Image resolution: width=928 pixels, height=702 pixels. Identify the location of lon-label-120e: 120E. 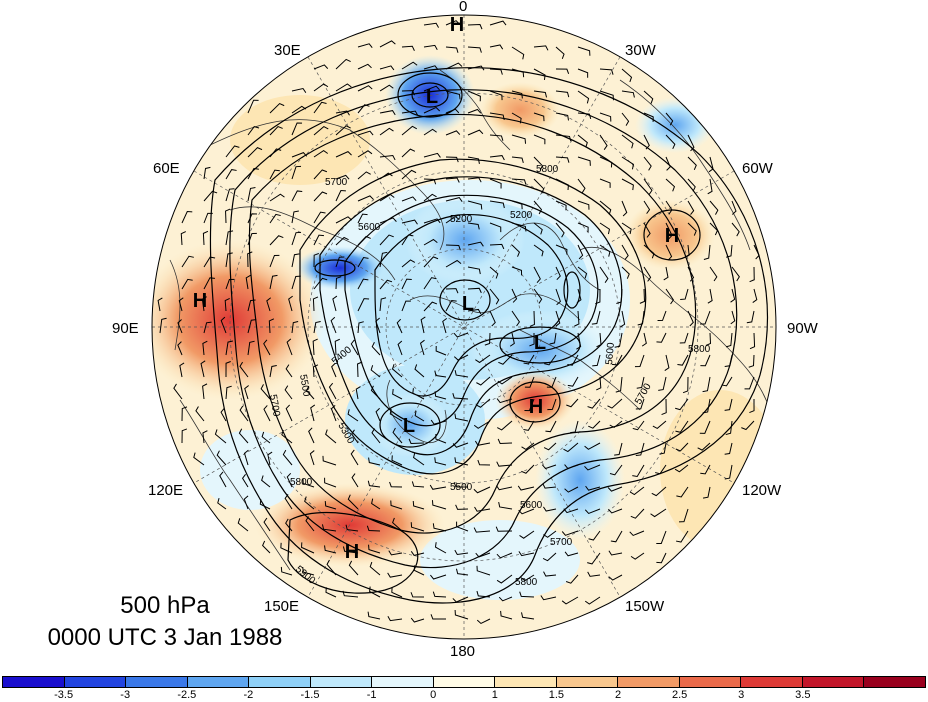
(166, 490).